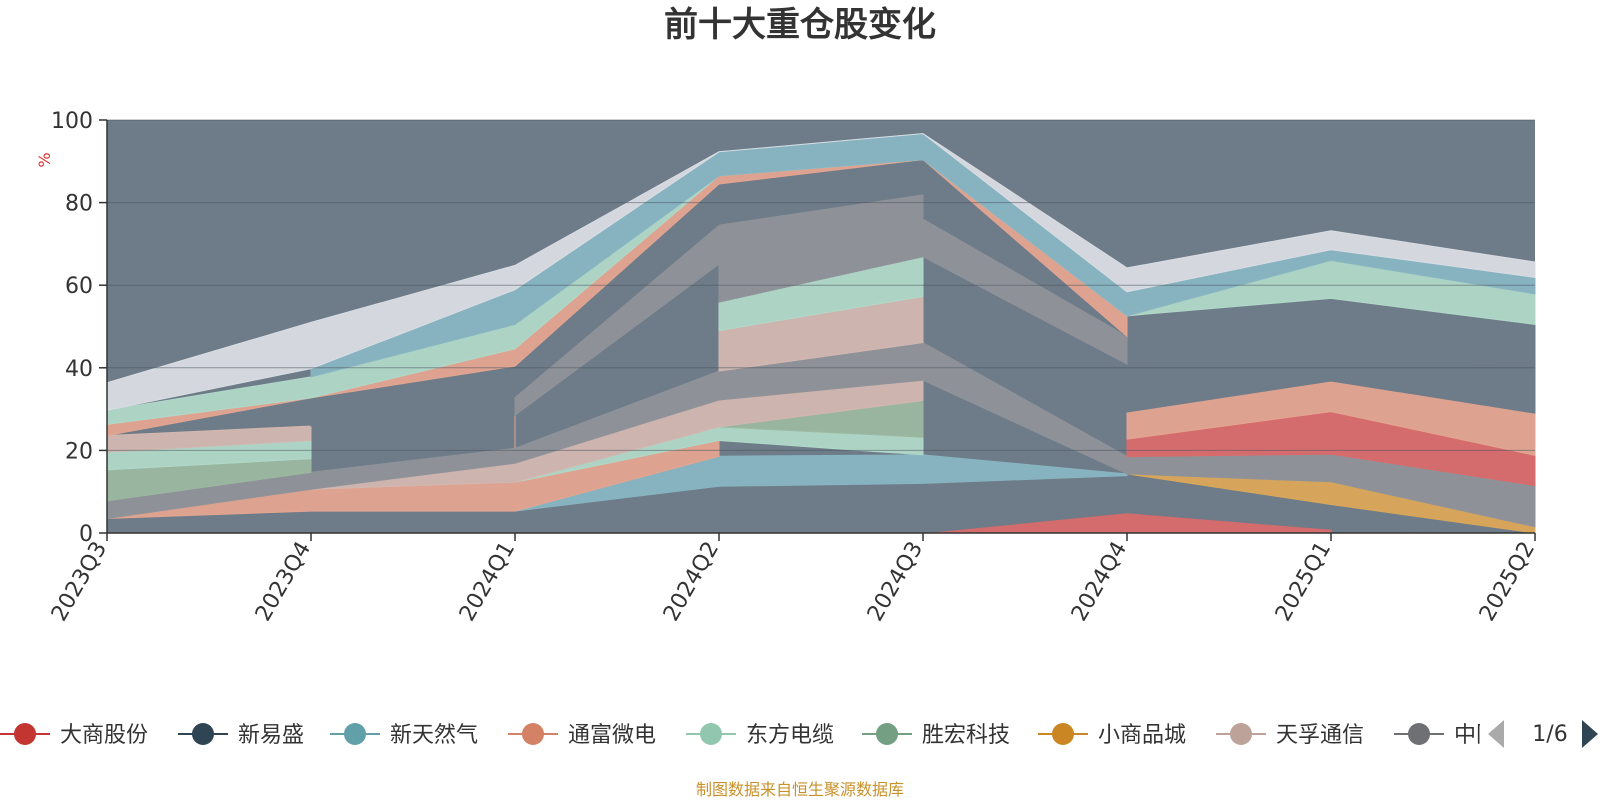 The width and height of the screenshot is (1600, 800). Describe the element at coordinates (1099, 582) in the screenshot. I see `x-tick-label: 2024Q4` at that location.